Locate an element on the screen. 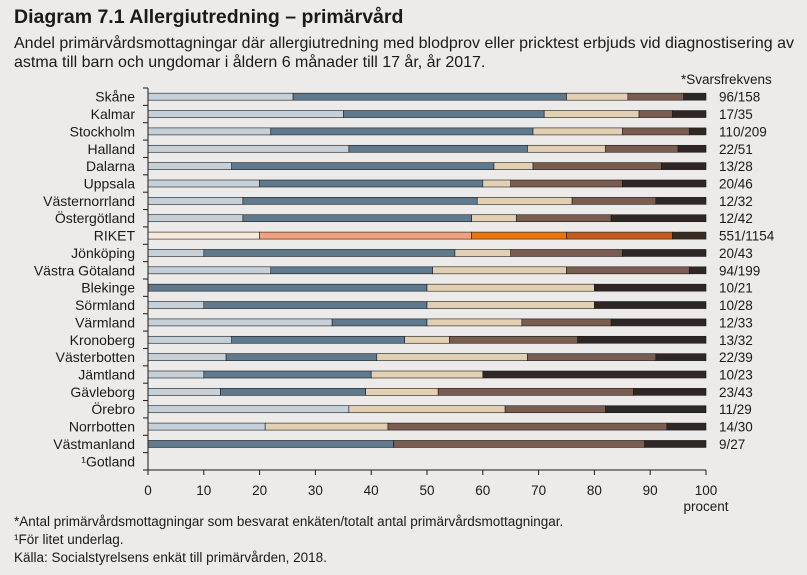 This screenshot has width=807, height=575. bar-segment-sörmland-1 is located at coordinates (176, 305).